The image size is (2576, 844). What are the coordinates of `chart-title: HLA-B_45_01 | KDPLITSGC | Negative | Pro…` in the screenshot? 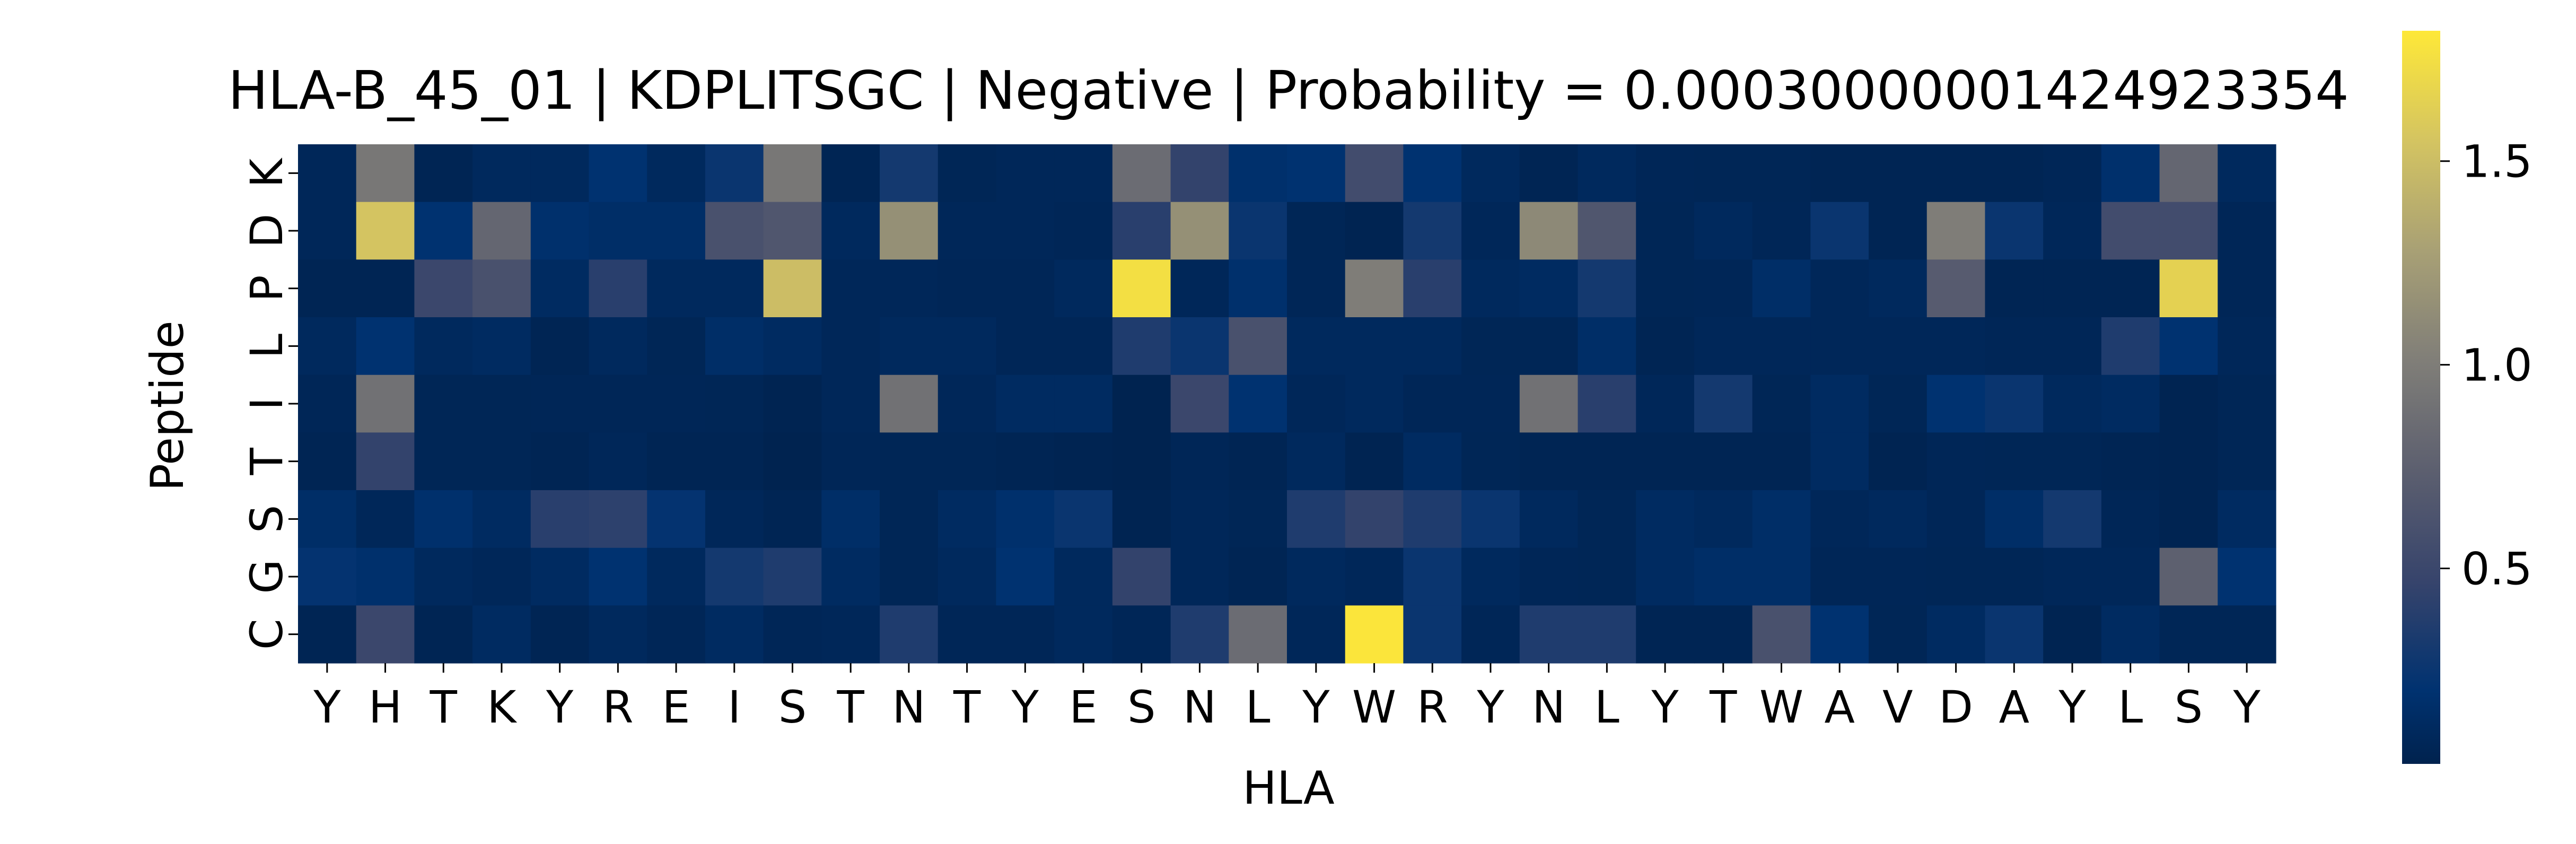 It's located at (1288, 90).